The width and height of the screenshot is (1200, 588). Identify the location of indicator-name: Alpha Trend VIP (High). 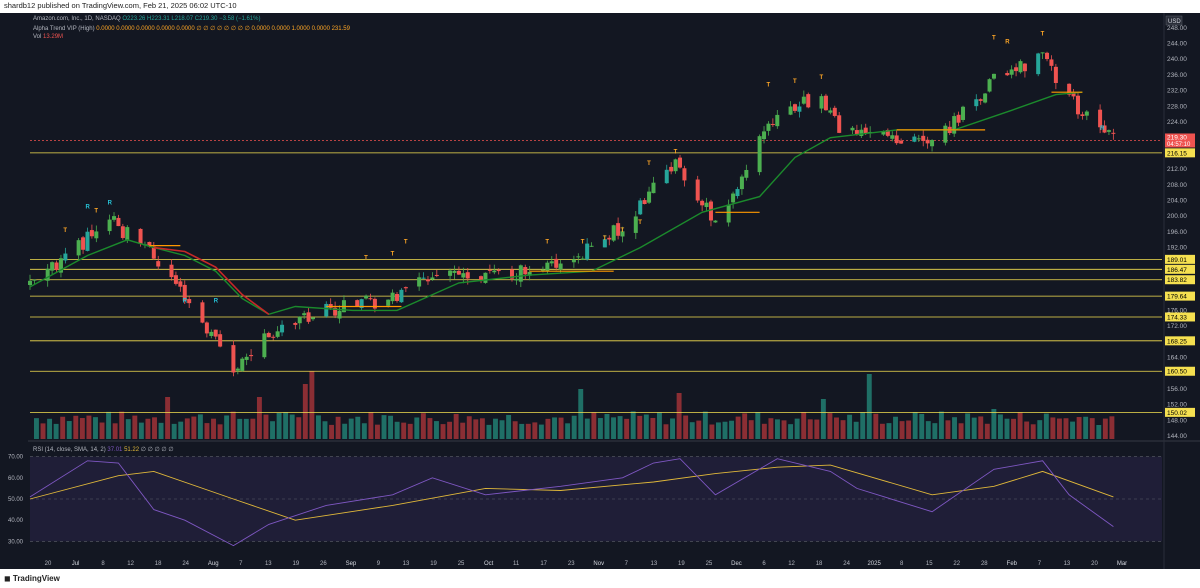
(64, 29).